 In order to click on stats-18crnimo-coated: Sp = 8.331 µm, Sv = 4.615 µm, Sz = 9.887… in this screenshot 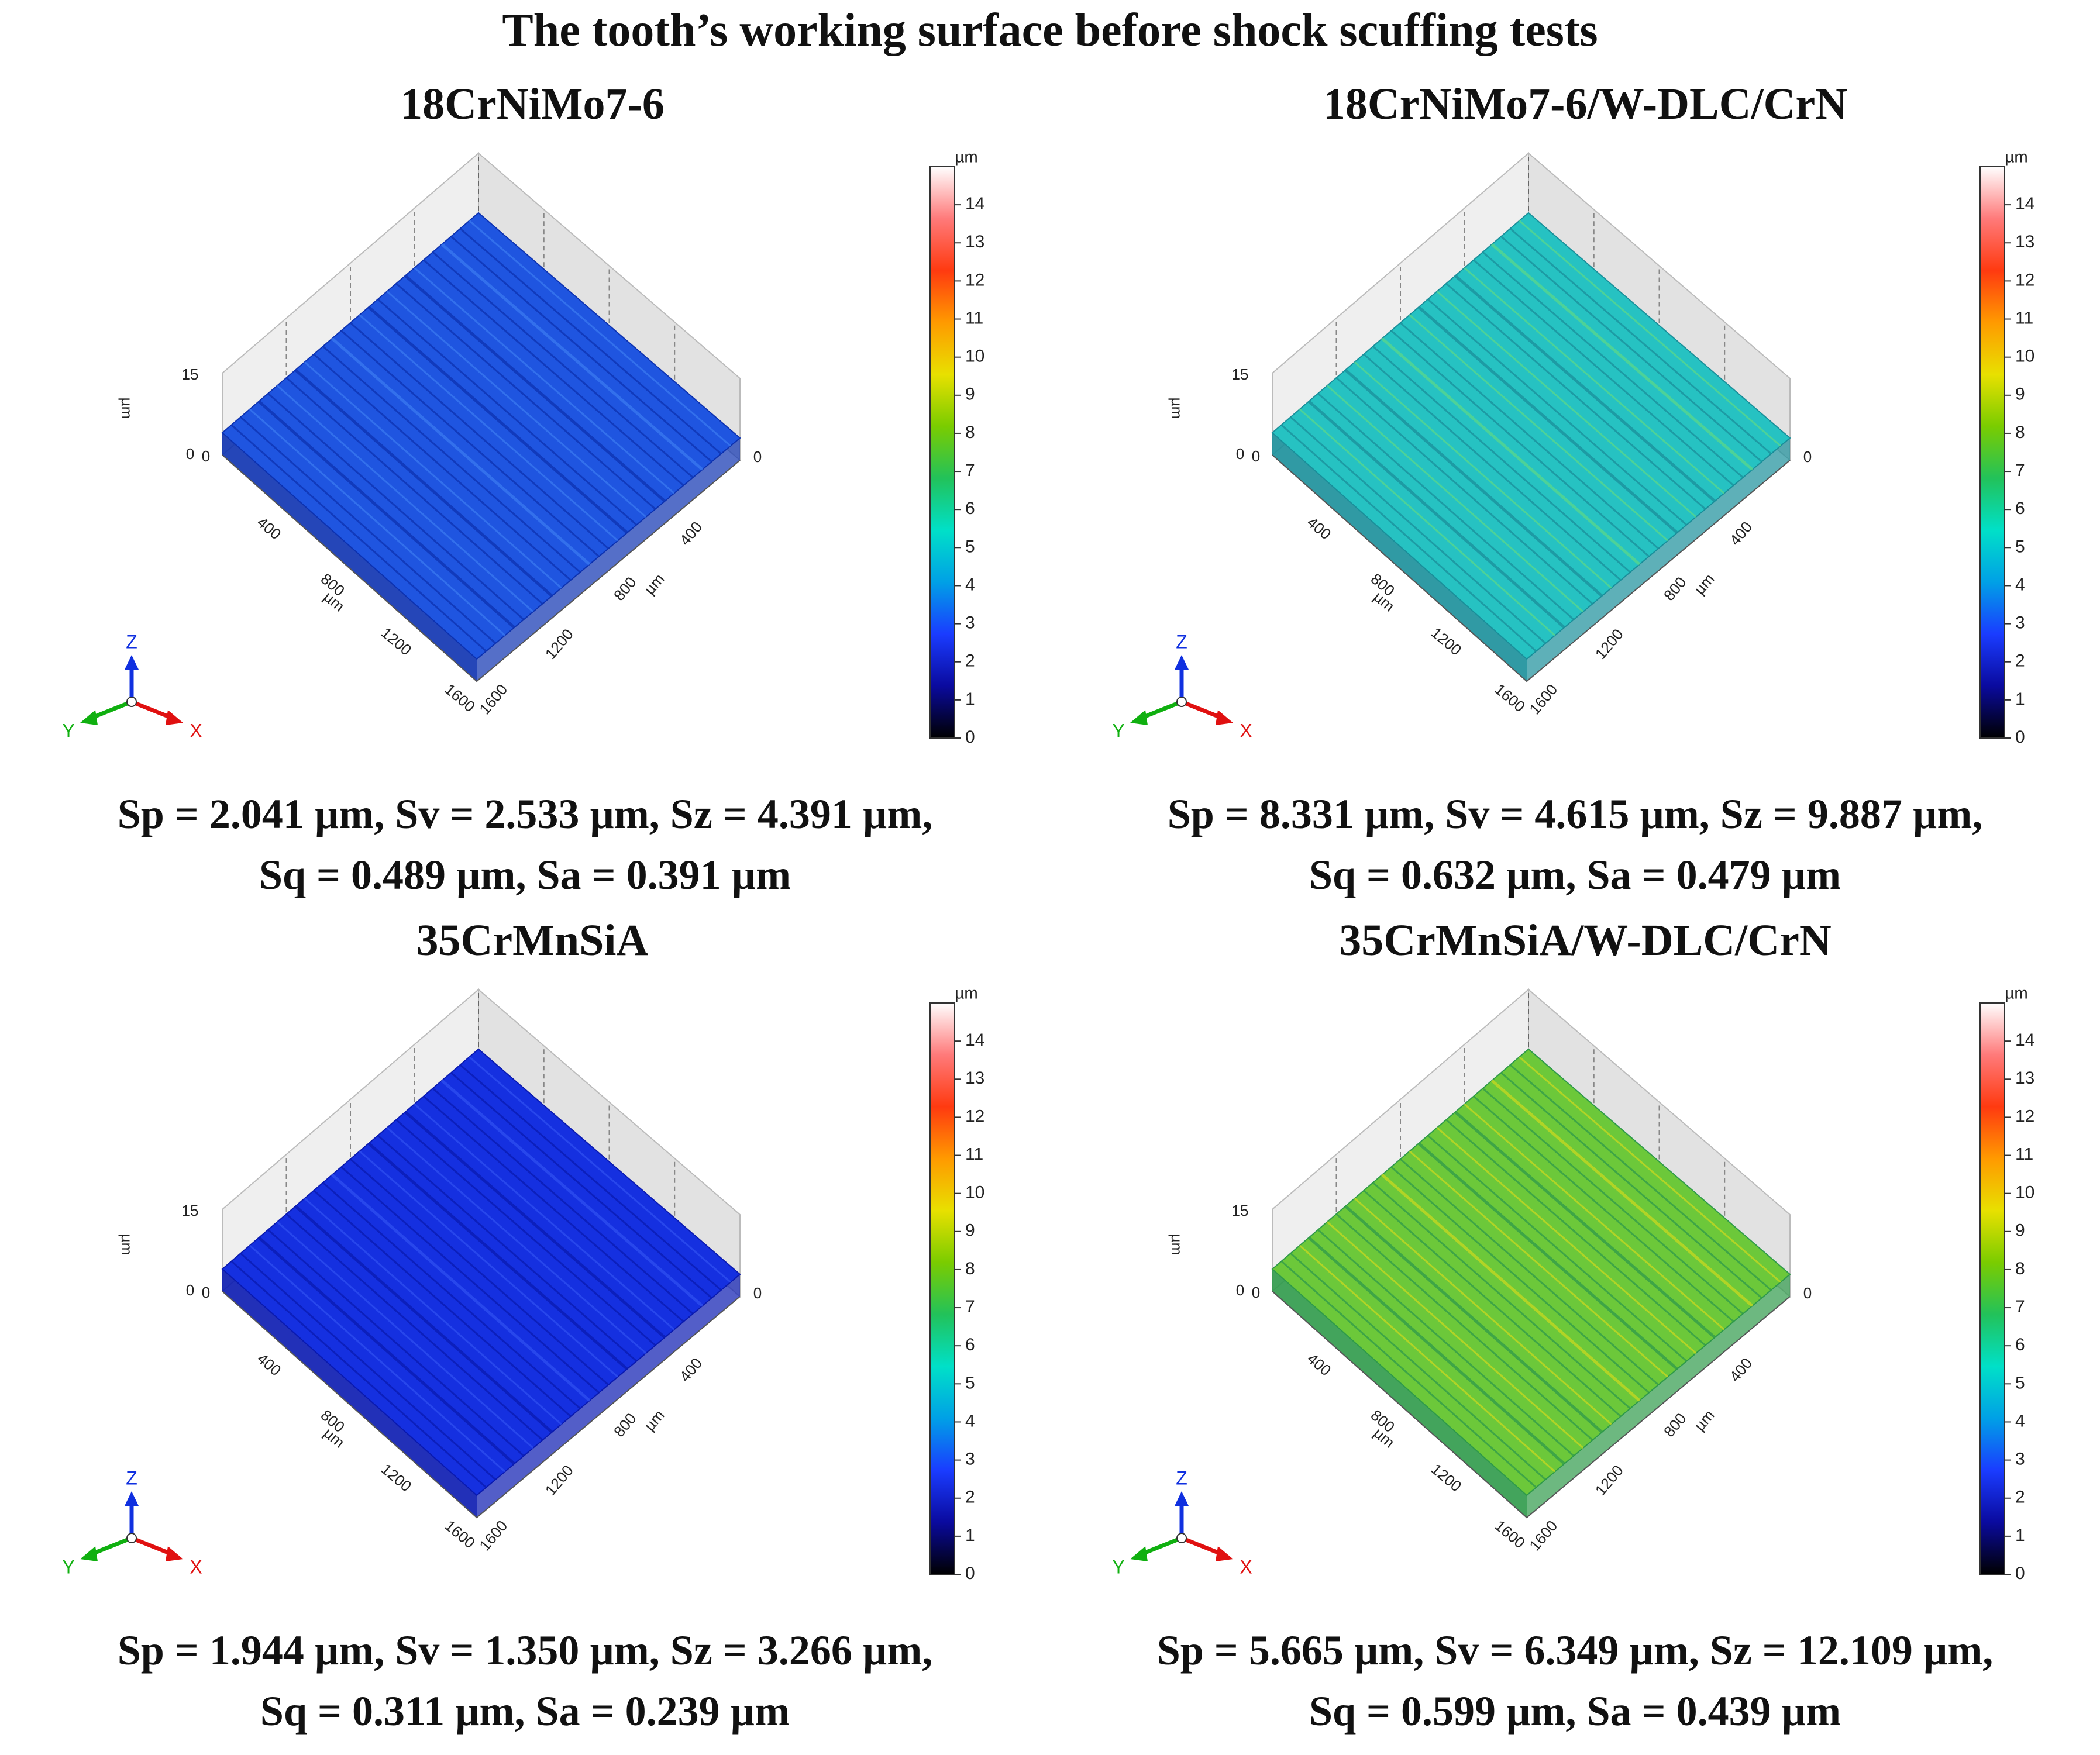, I will do `click(1575, 845)`.